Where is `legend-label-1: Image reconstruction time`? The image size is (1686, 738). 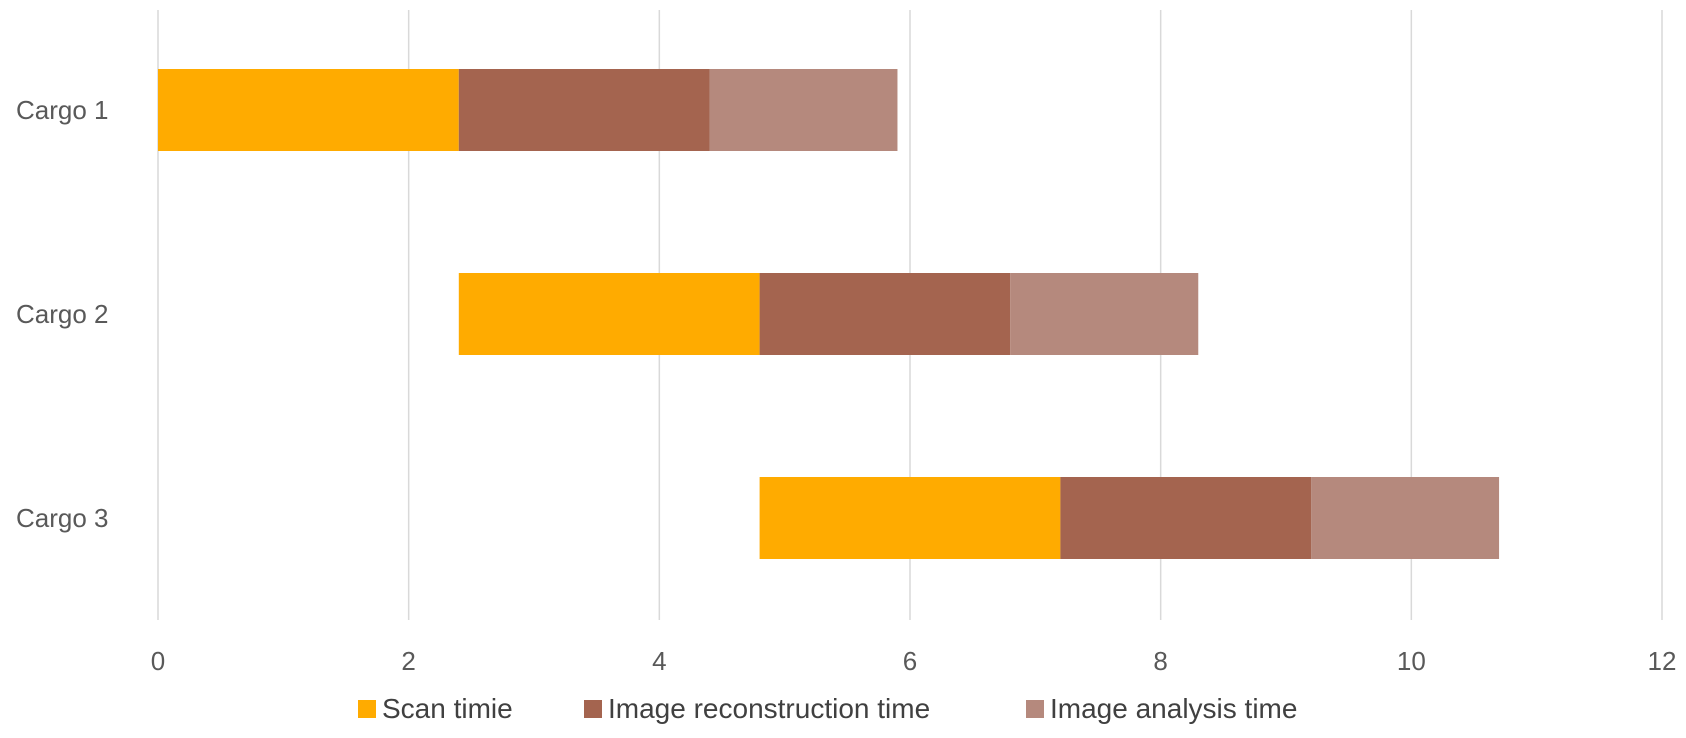
legend-label-1: Image reconstruction time is located at coordinates (769, 708).